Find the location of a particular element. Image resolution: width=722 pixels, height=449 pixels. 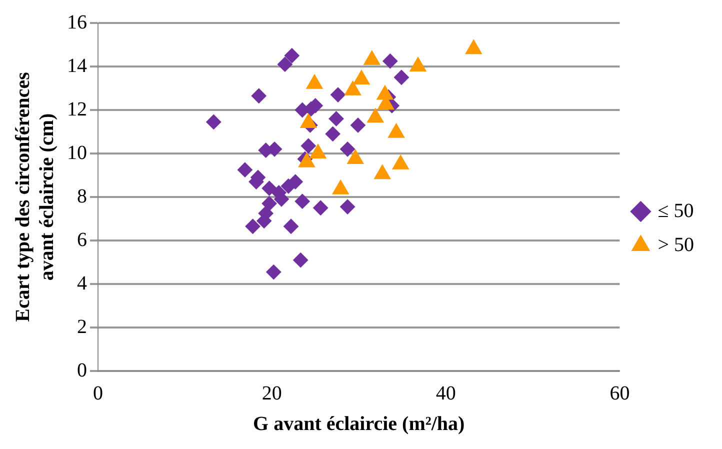

y-tick-label: 0 is located at coordinates (82, 370).